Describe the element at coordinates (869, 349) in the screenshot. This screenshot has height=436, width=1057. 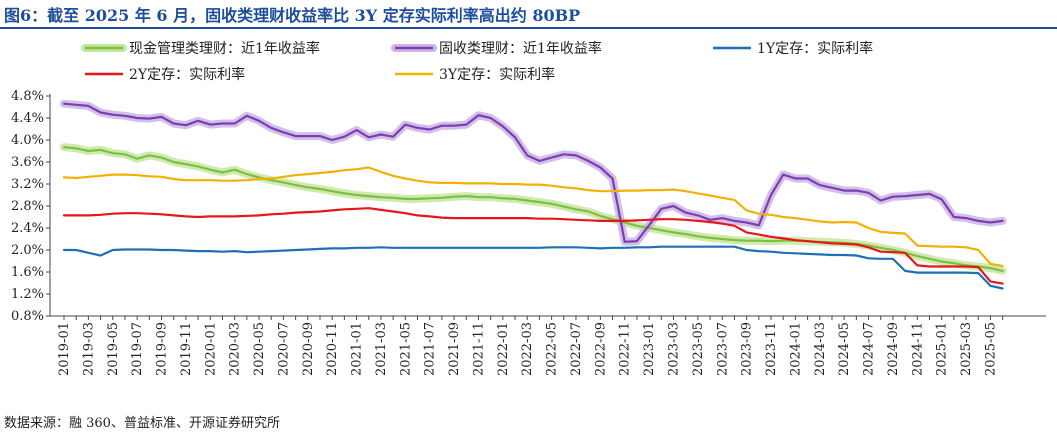
I see `x-tick-label: 2024-07` at that location.